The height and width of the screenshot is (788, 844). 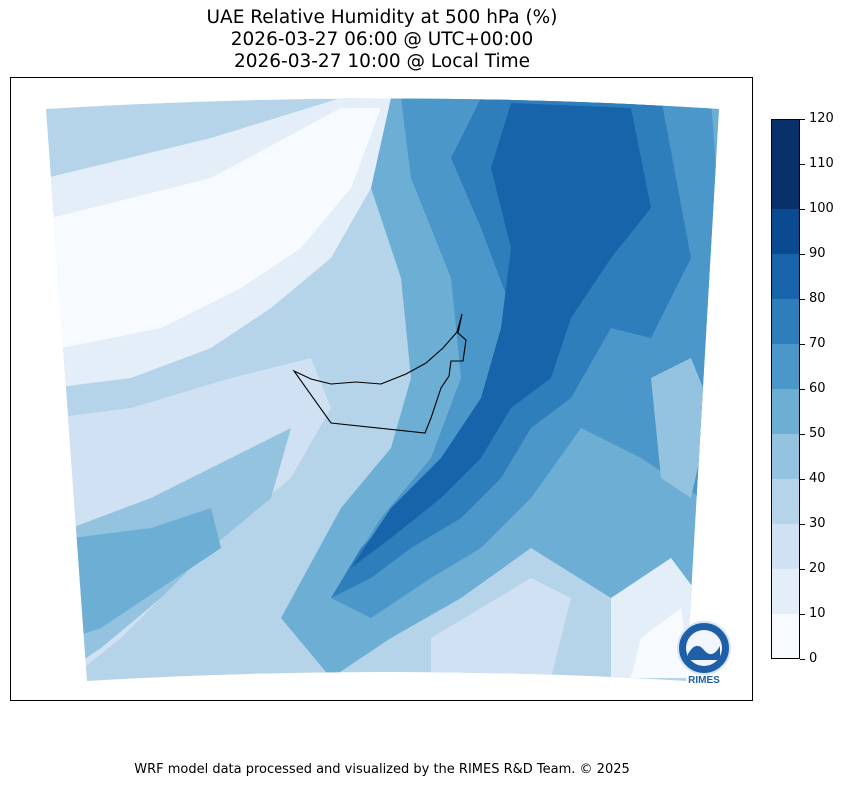 What do you see at coordinates (379, 373) in the screenshot?
I see `uae-boundary` at bounding box center [379, 373].